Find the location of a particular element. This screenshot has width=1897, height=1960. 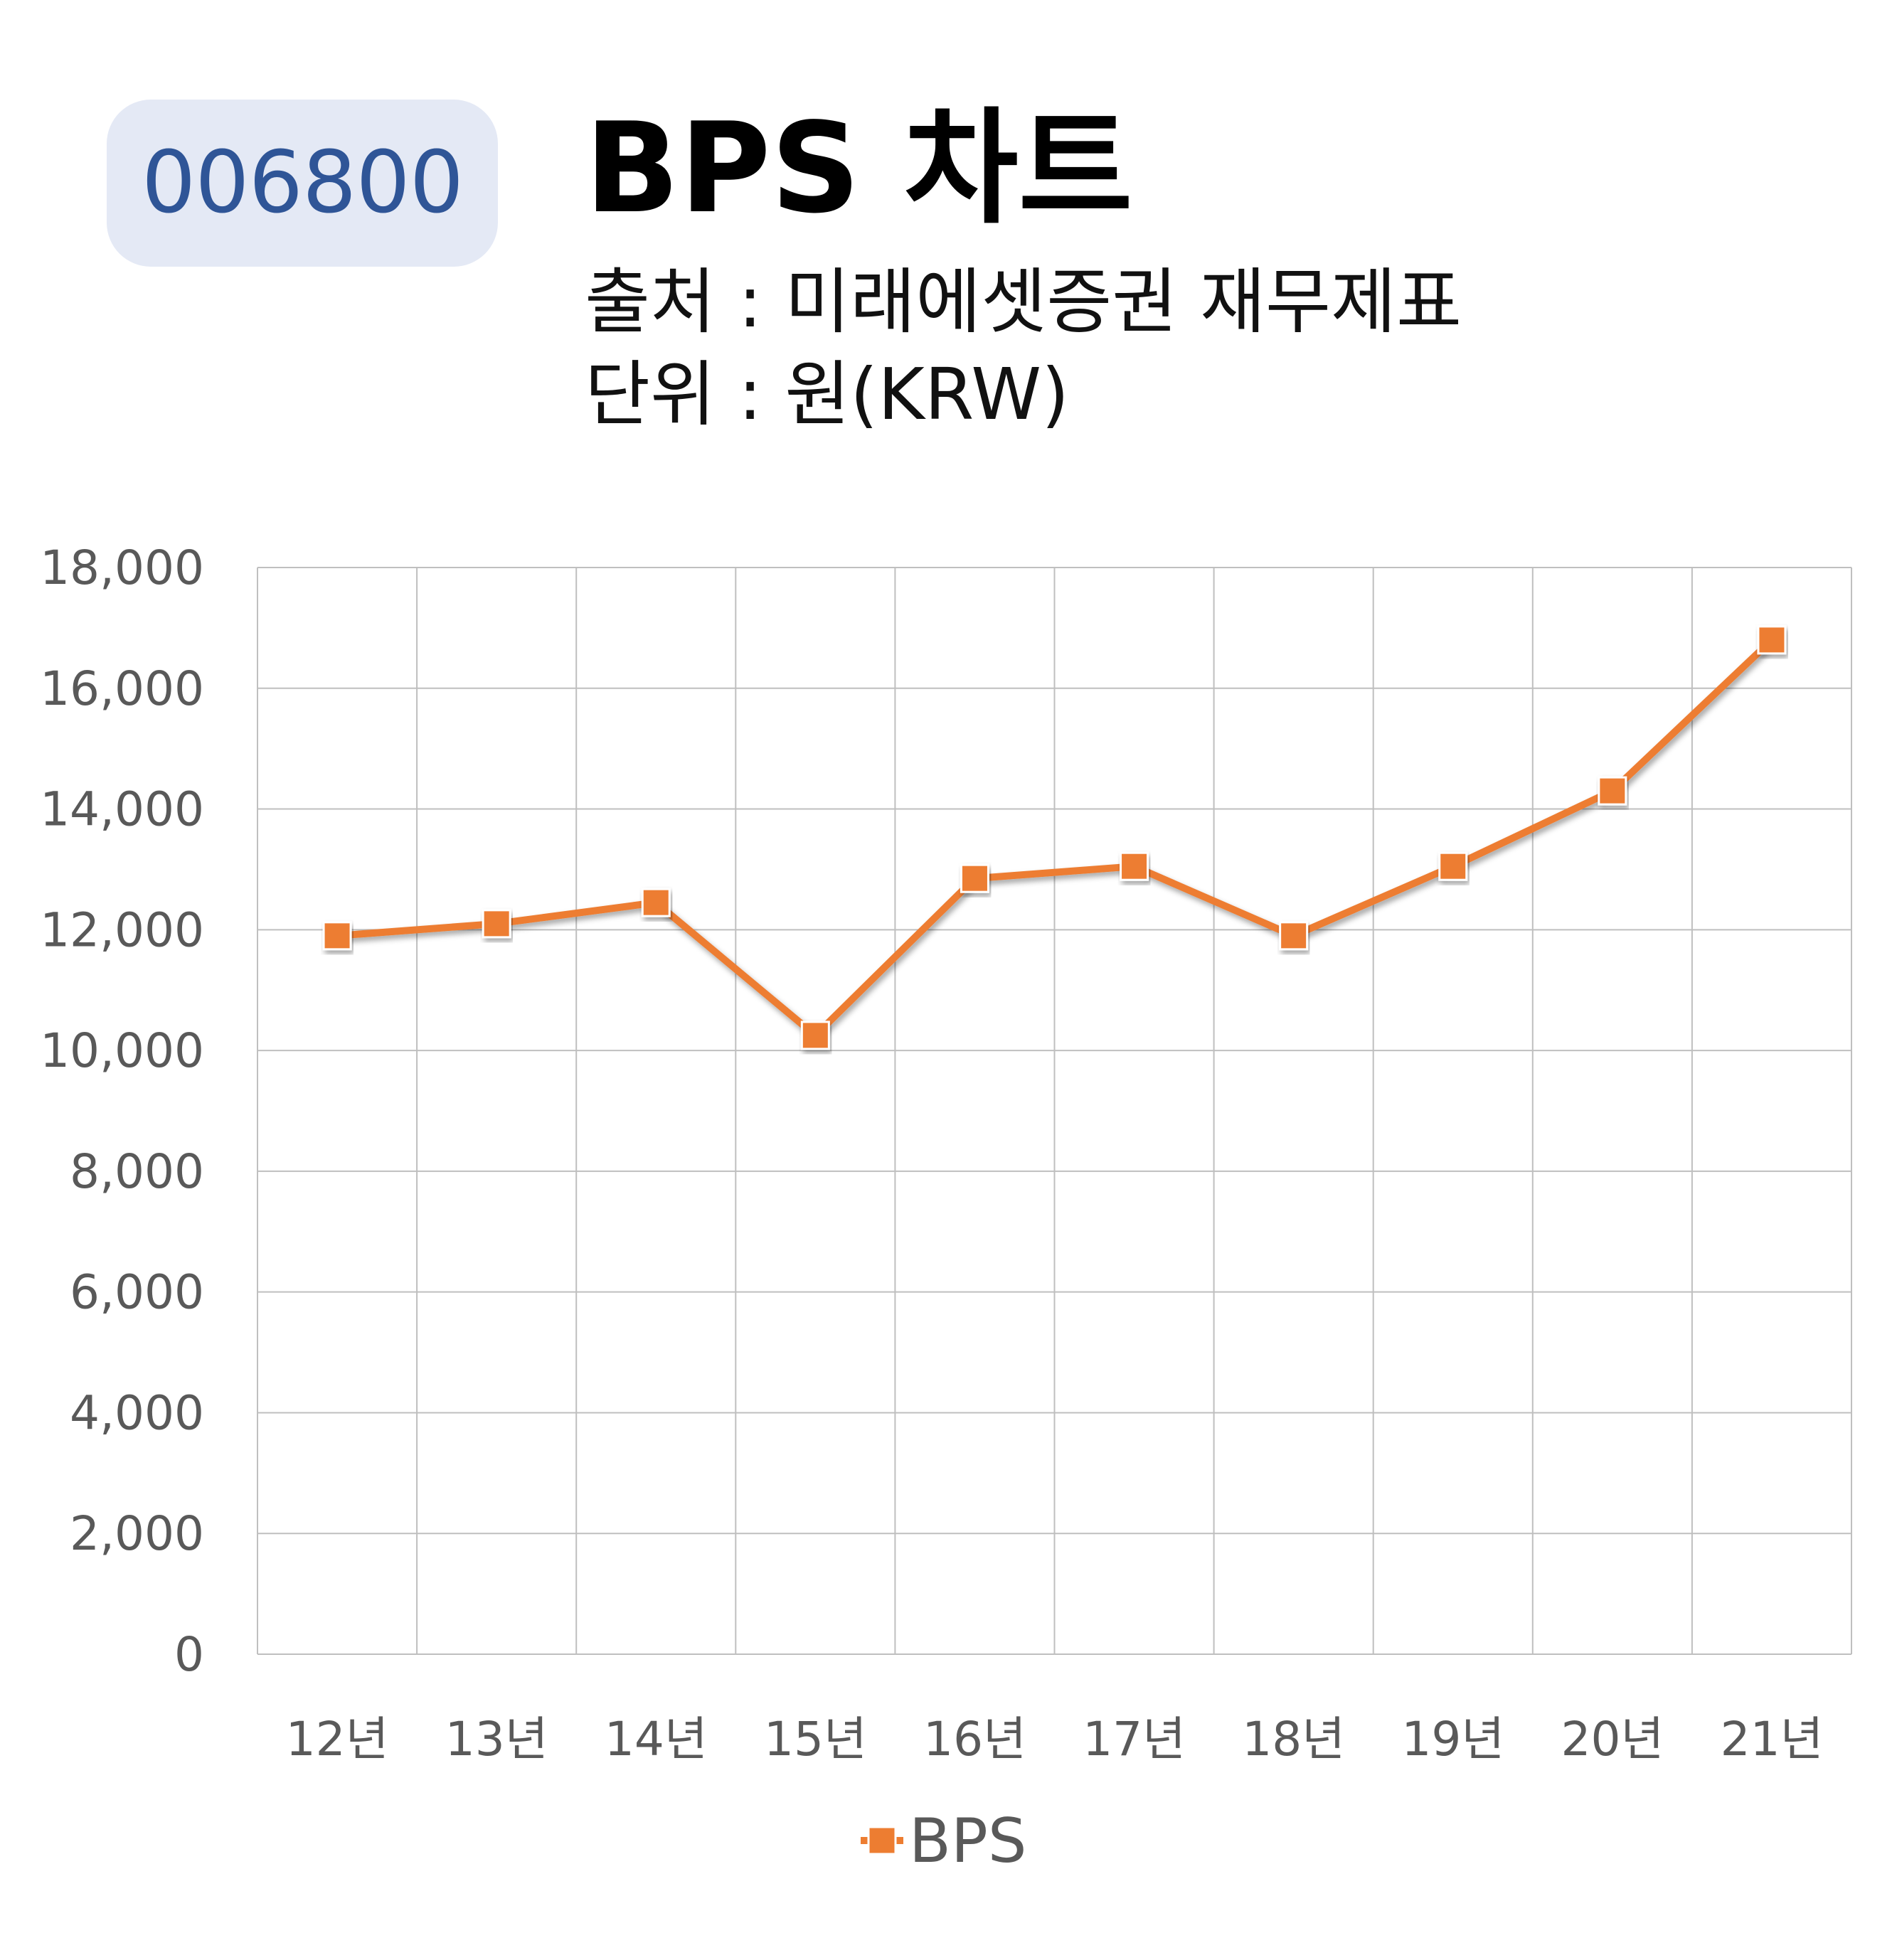

source-note: 출처 : 미래에셋증권 재무제표 is located at coordinates (1024, 301).